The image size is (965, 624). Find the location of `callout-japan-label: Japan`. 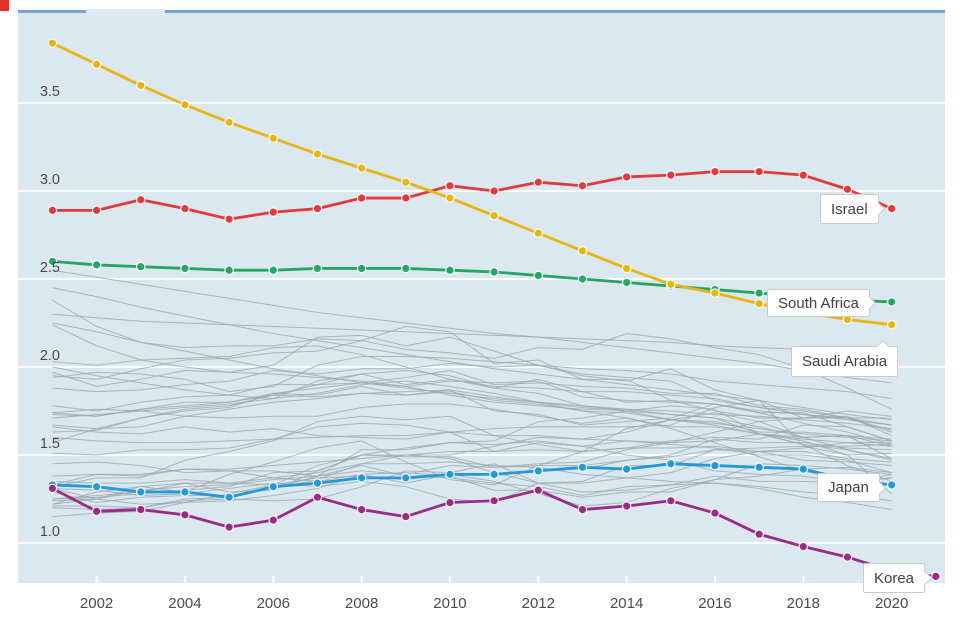

callout-japan-label: Japan is located at coordinates (848, 487).